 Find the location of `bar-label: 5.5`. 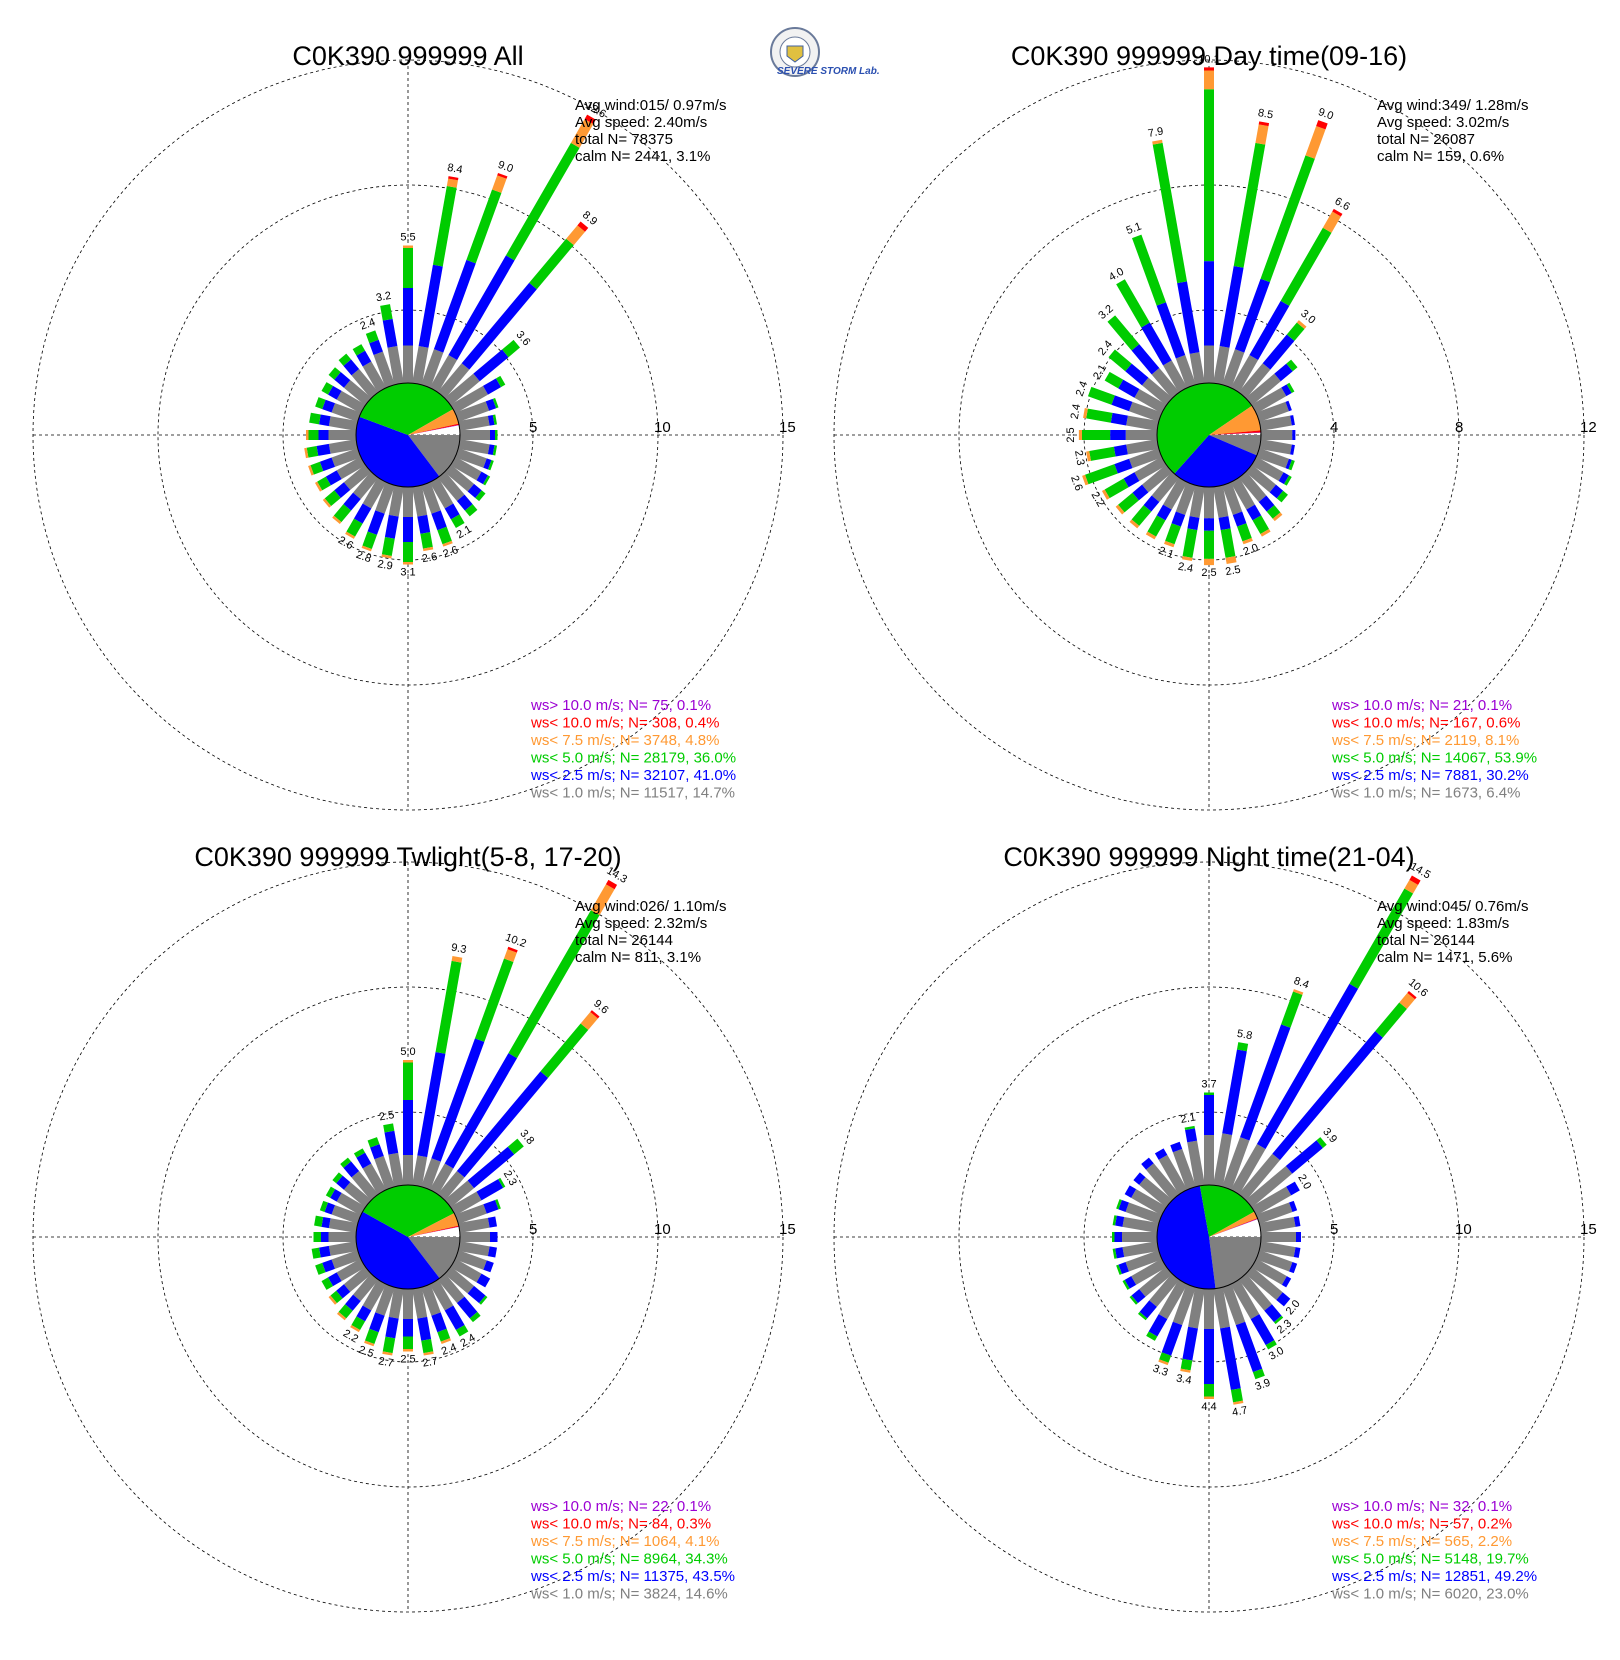

bar-label: 5.5 is located at coordinates (407, 237).